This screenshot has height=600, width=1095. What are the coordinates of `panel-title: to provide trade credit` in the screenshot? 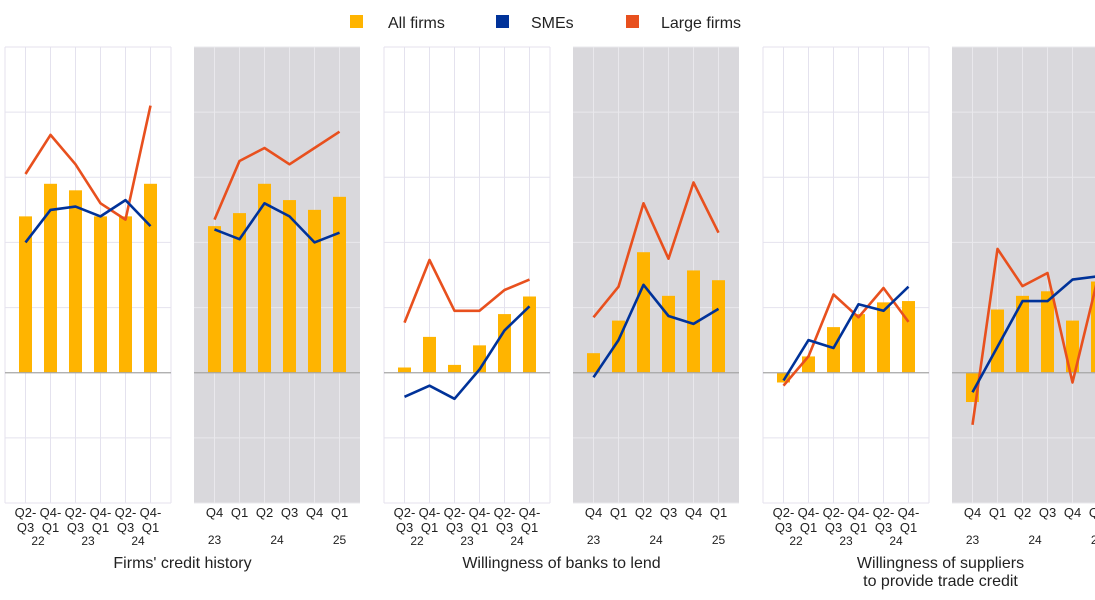 It's located at (940, 581).